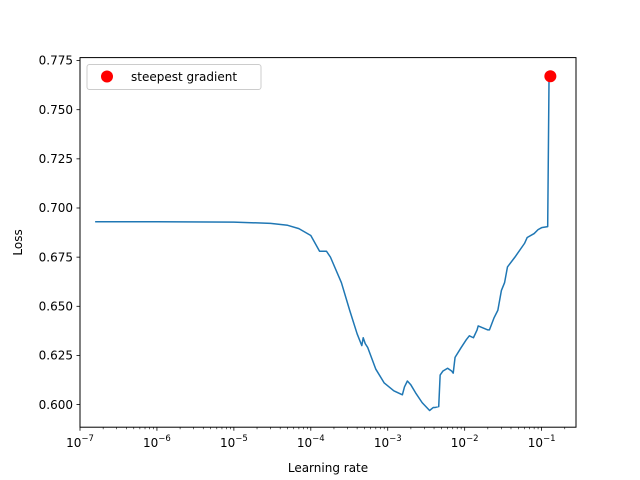  I want to click on x-tick-label: 10⁻⁴, so click(311, 442).